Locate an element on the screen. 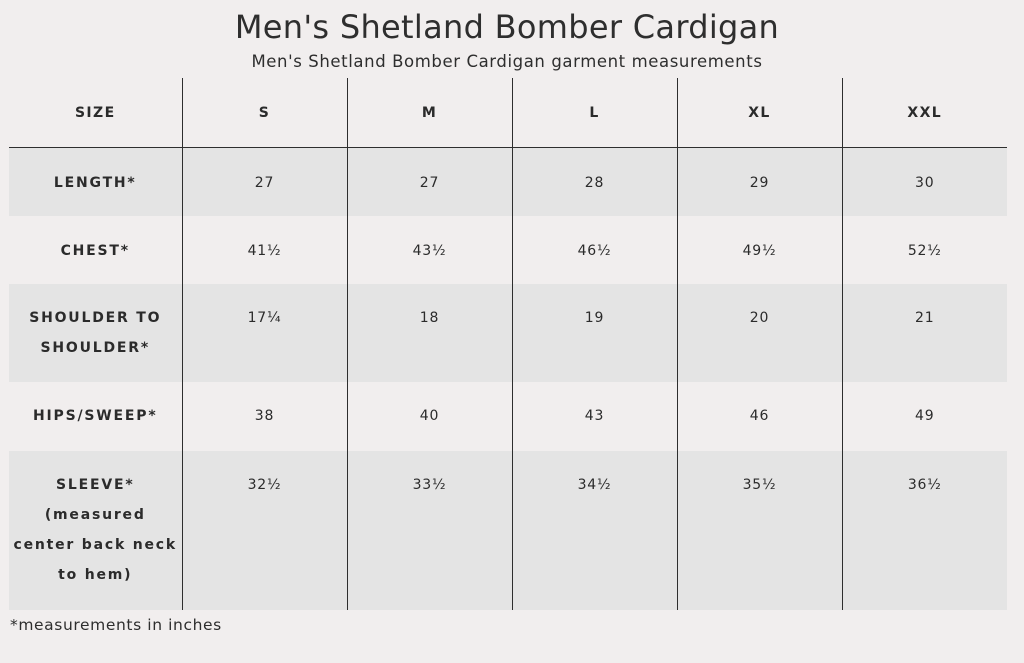 The width and height of the screenshot is (1024, 663). table-cell: 34½ is located at coordinates (594, 530).